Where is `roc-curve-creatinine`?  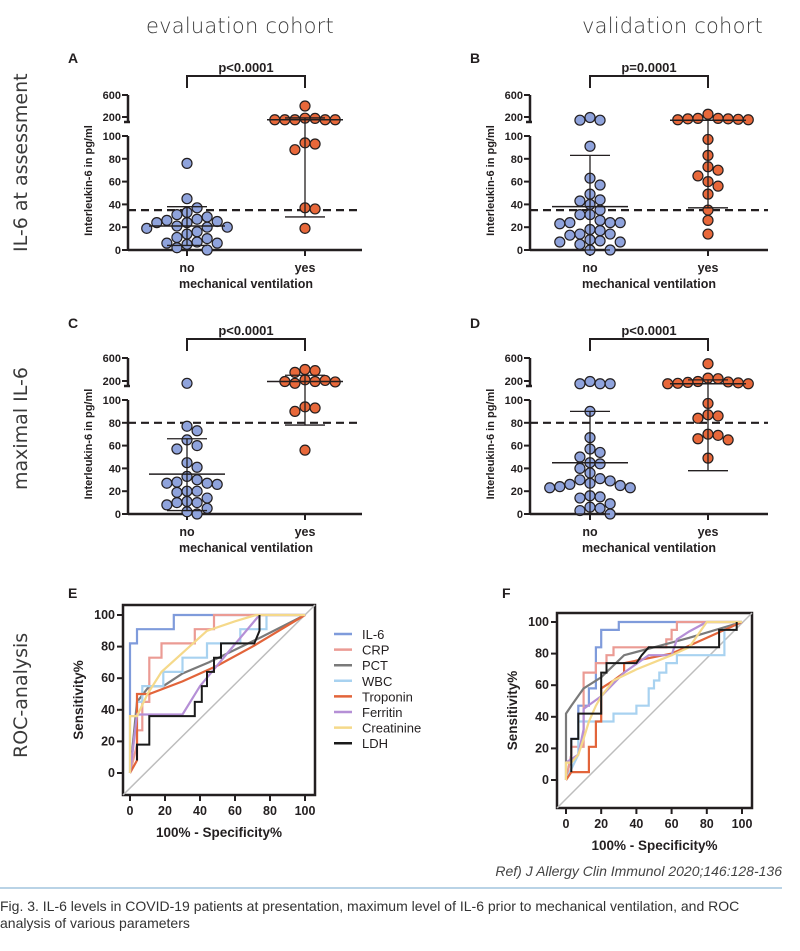
roc-curve-creatinine is located at coordinates (216, 693).